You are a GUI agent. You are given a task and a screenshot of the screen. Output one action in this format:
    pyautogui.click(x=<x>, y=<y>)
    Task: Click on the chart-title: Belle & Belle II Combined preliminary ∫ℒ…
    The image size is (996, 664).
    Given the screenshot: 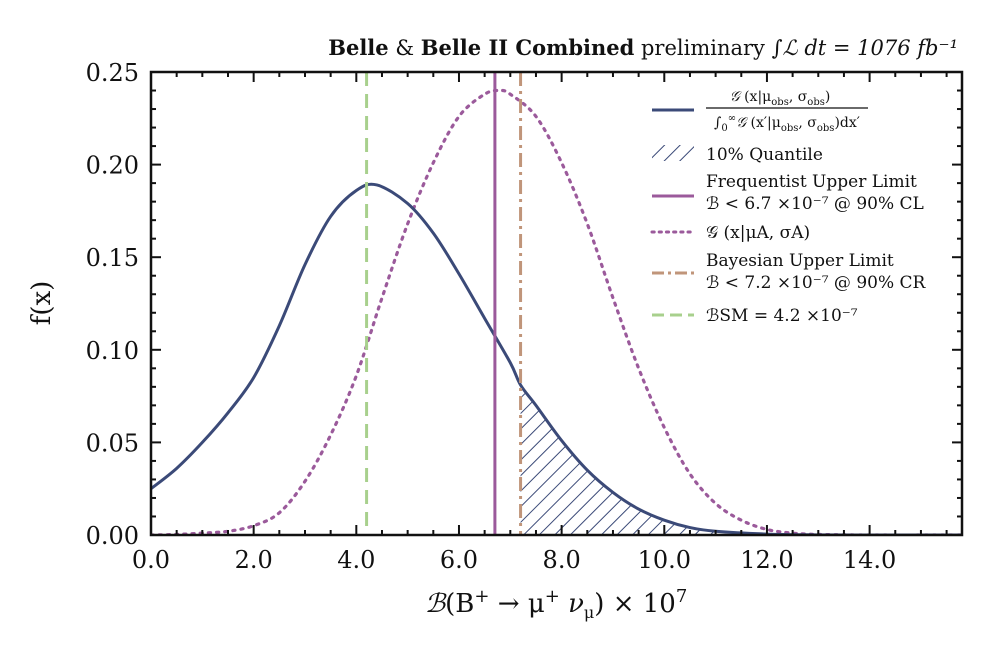 What is the action you would take?
    pyautogui.click(x=643, y=47)
    